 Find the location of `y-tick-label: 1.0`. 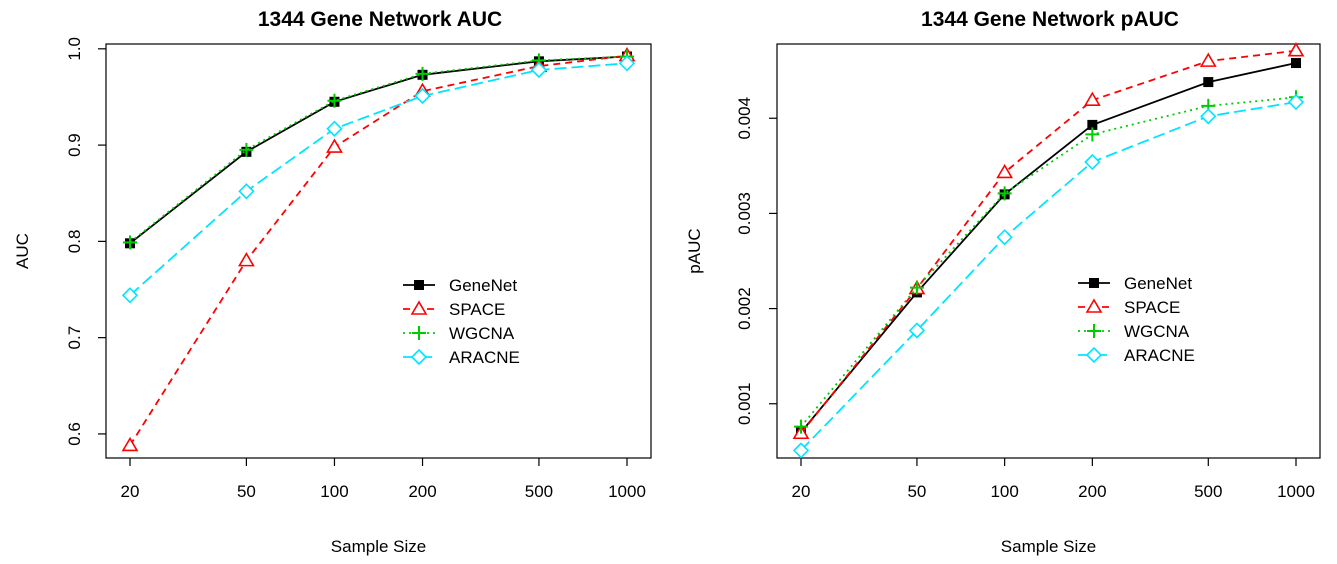

y-tick-label: 1.0 is located at coordinates (74, 49).